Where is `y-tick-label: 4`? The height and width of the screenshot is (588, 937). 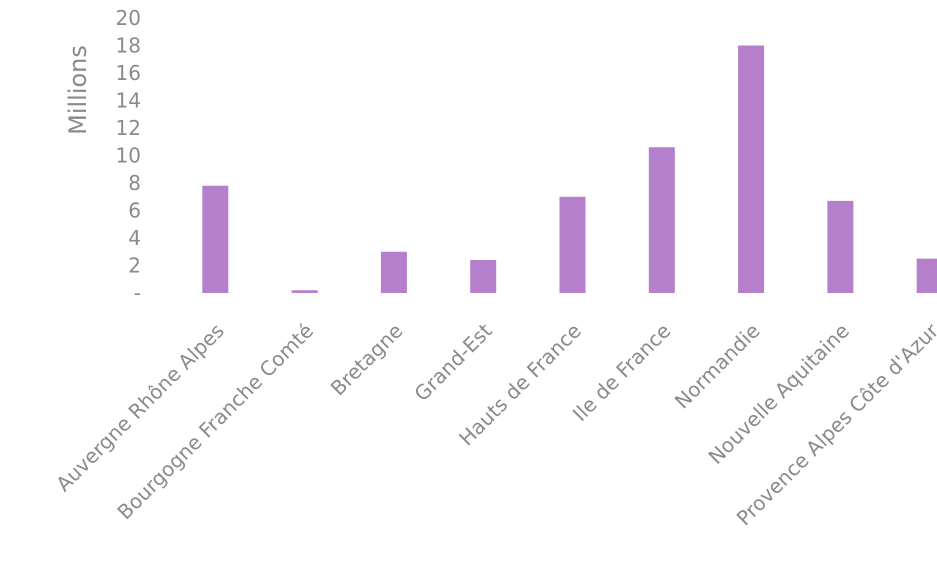
y-tick-label: 4 is located at coordinates (134, 238).